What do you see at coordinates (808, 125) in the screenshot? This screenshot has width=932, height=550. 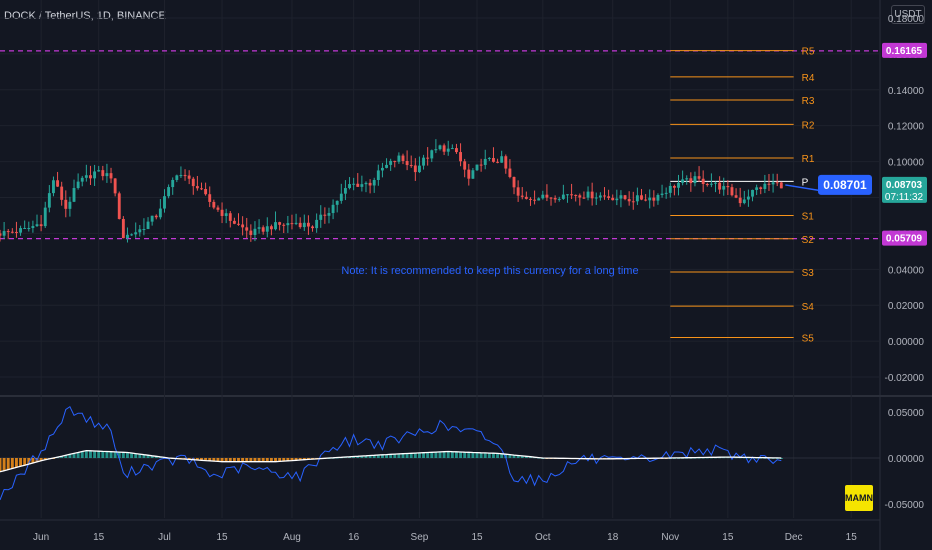 I see `pivot-label: R2` at bounding box center [808, 125].